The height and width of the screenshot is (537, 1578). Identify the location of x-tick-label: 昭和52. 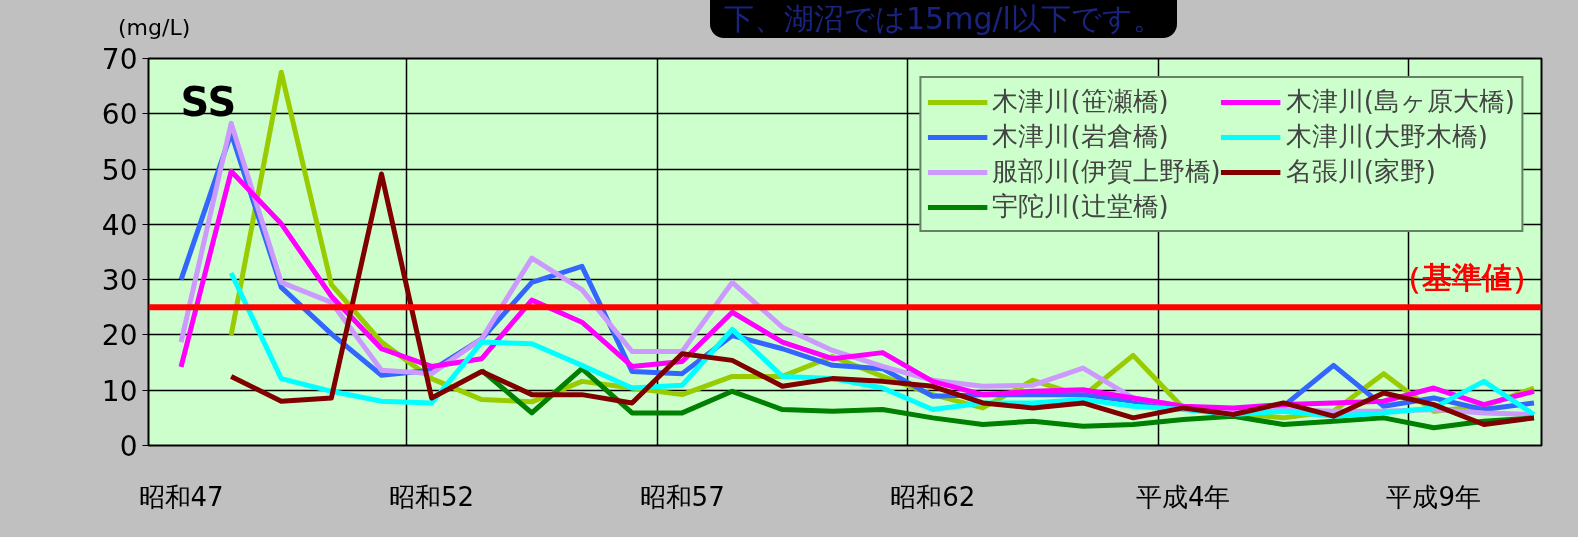
(432, 496).